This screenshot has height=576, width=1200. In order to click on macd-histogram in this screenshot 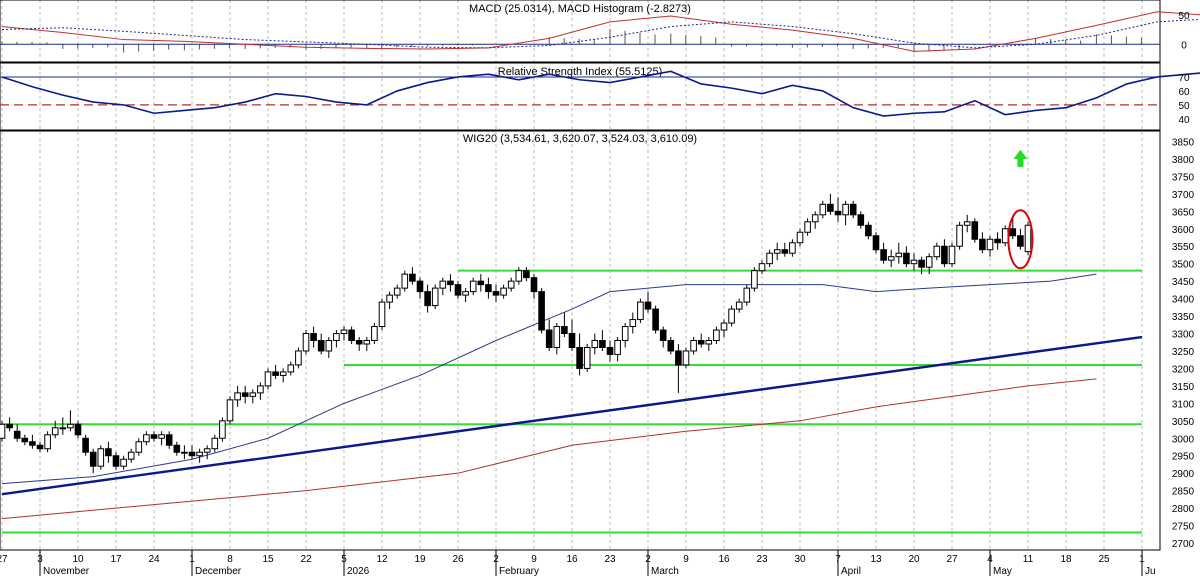, I will do `click(580, 40)`.